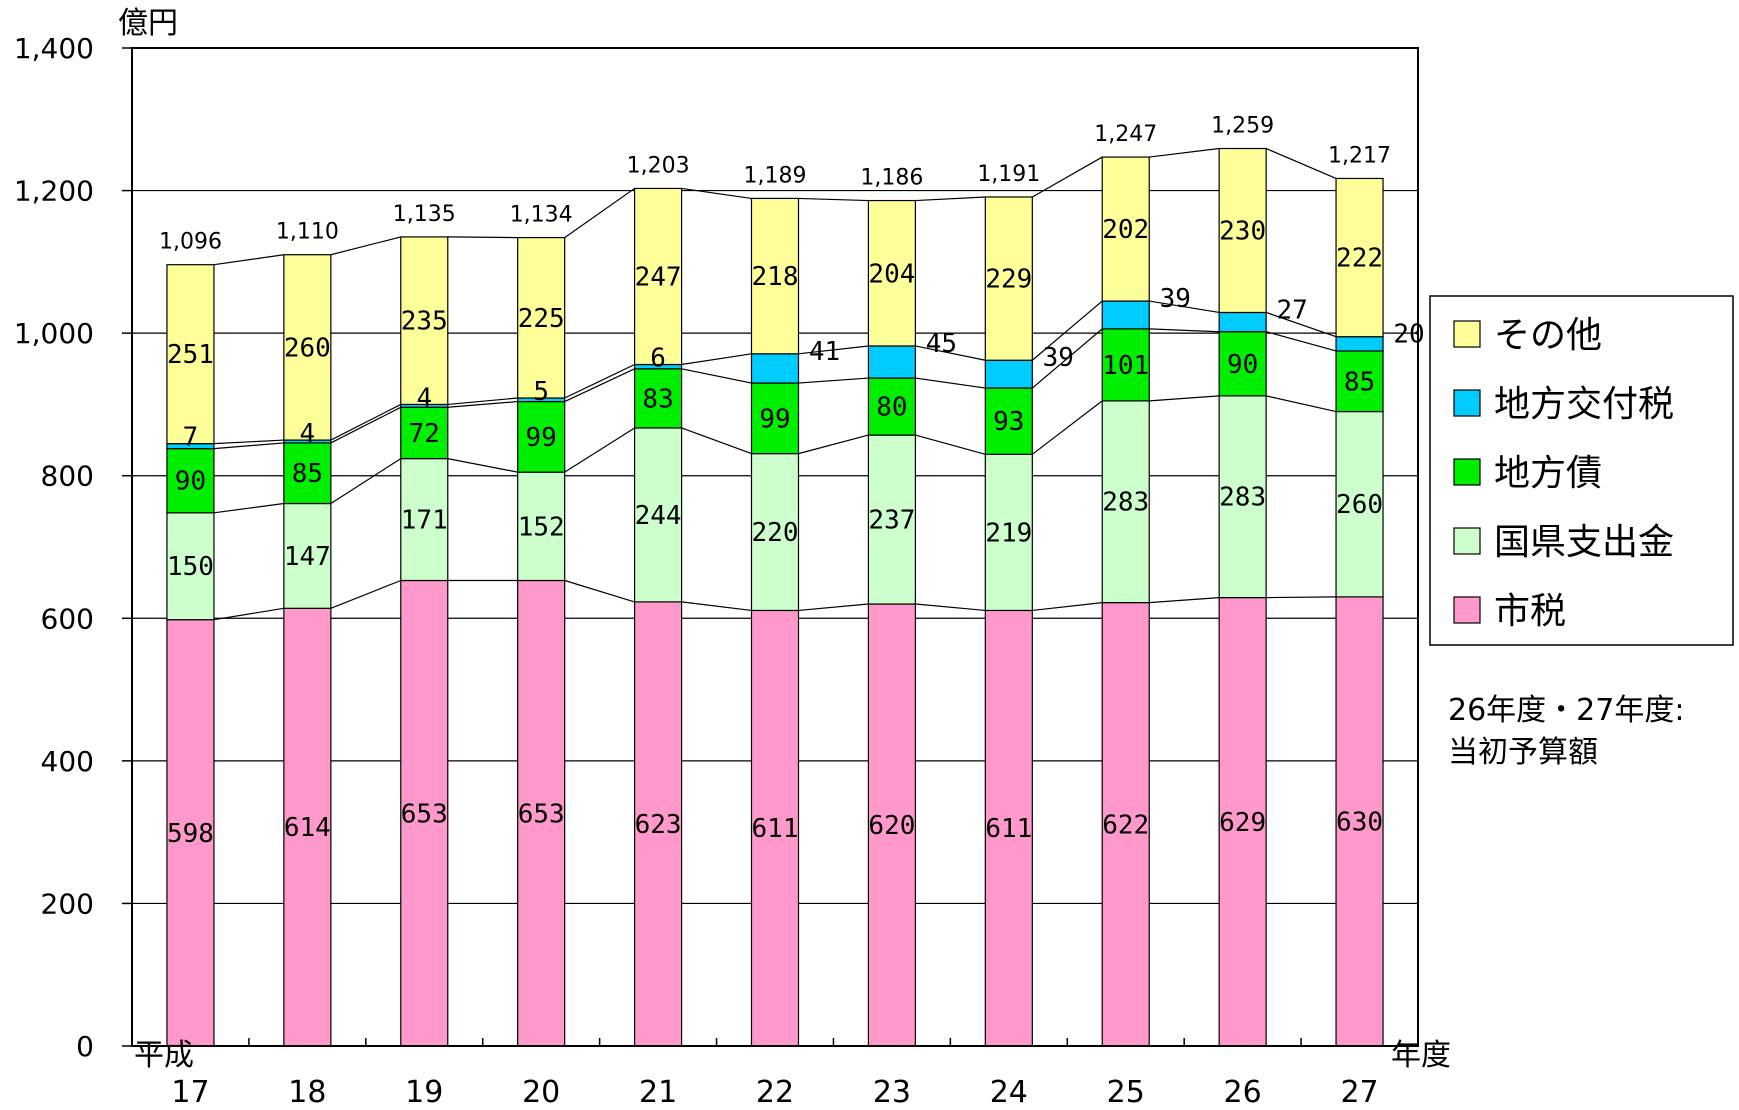 The width and height of the screenshot is (1739, 1110). I want to click on y-tick-label: 200, so click(67, 903).